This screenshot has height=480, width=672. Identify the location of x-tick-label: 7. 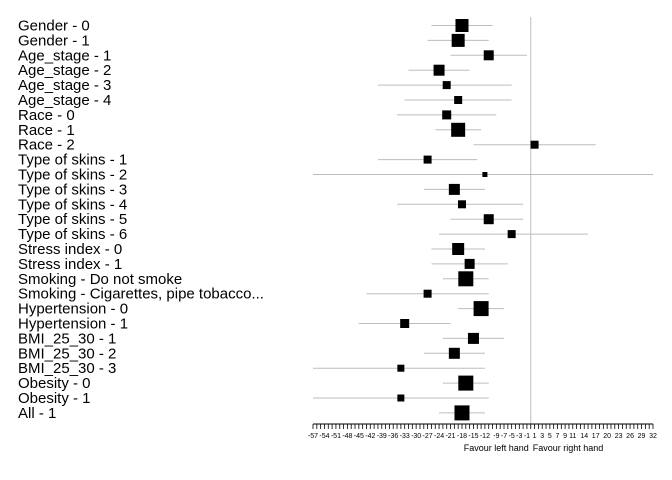
(558, 436).